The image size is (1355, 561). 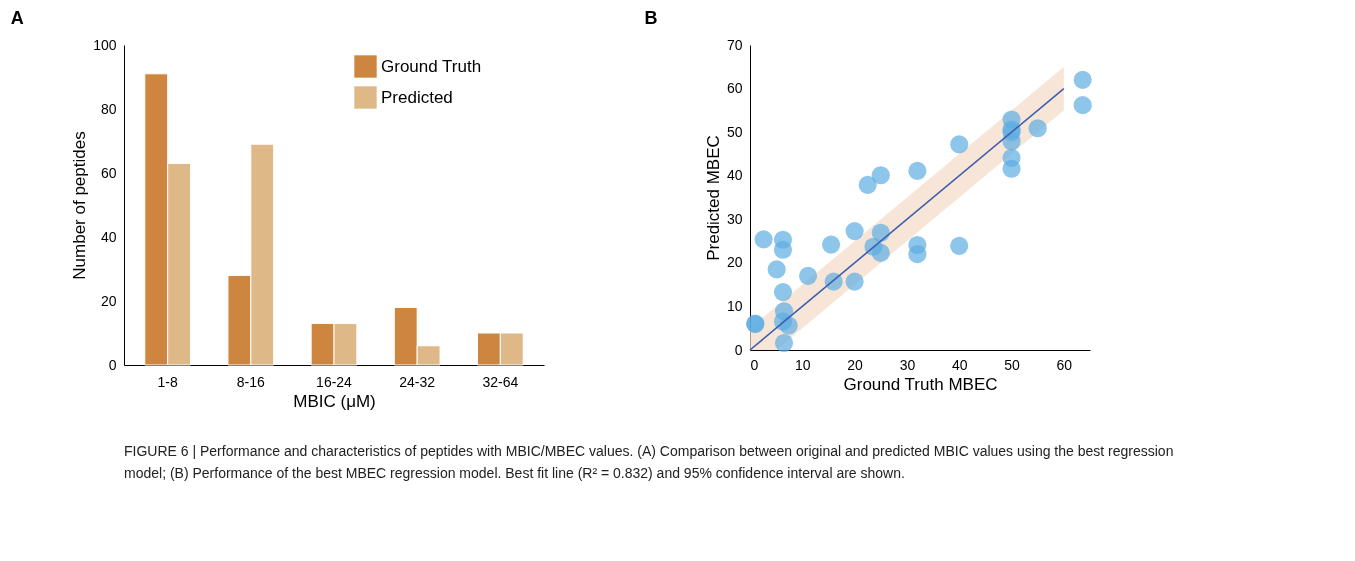 I want to click on x-tick-label: 10, so click(x=803, y=364).